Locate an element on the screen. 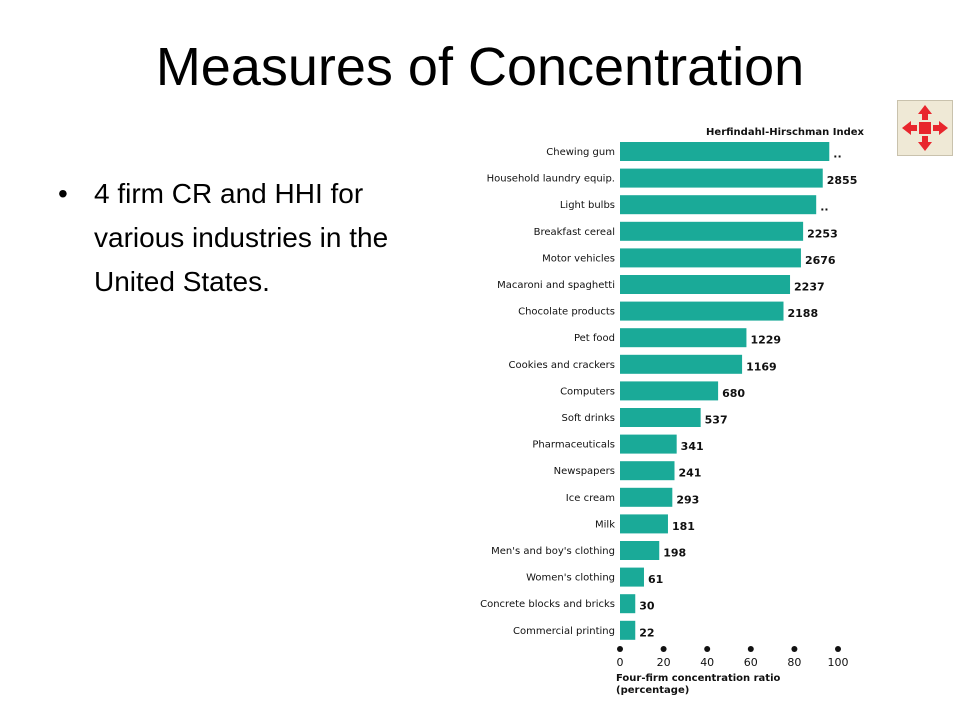 The height and width of the screenshot is (720, 960). hhi-value-label: 341 is located at coordinates (692, 446).